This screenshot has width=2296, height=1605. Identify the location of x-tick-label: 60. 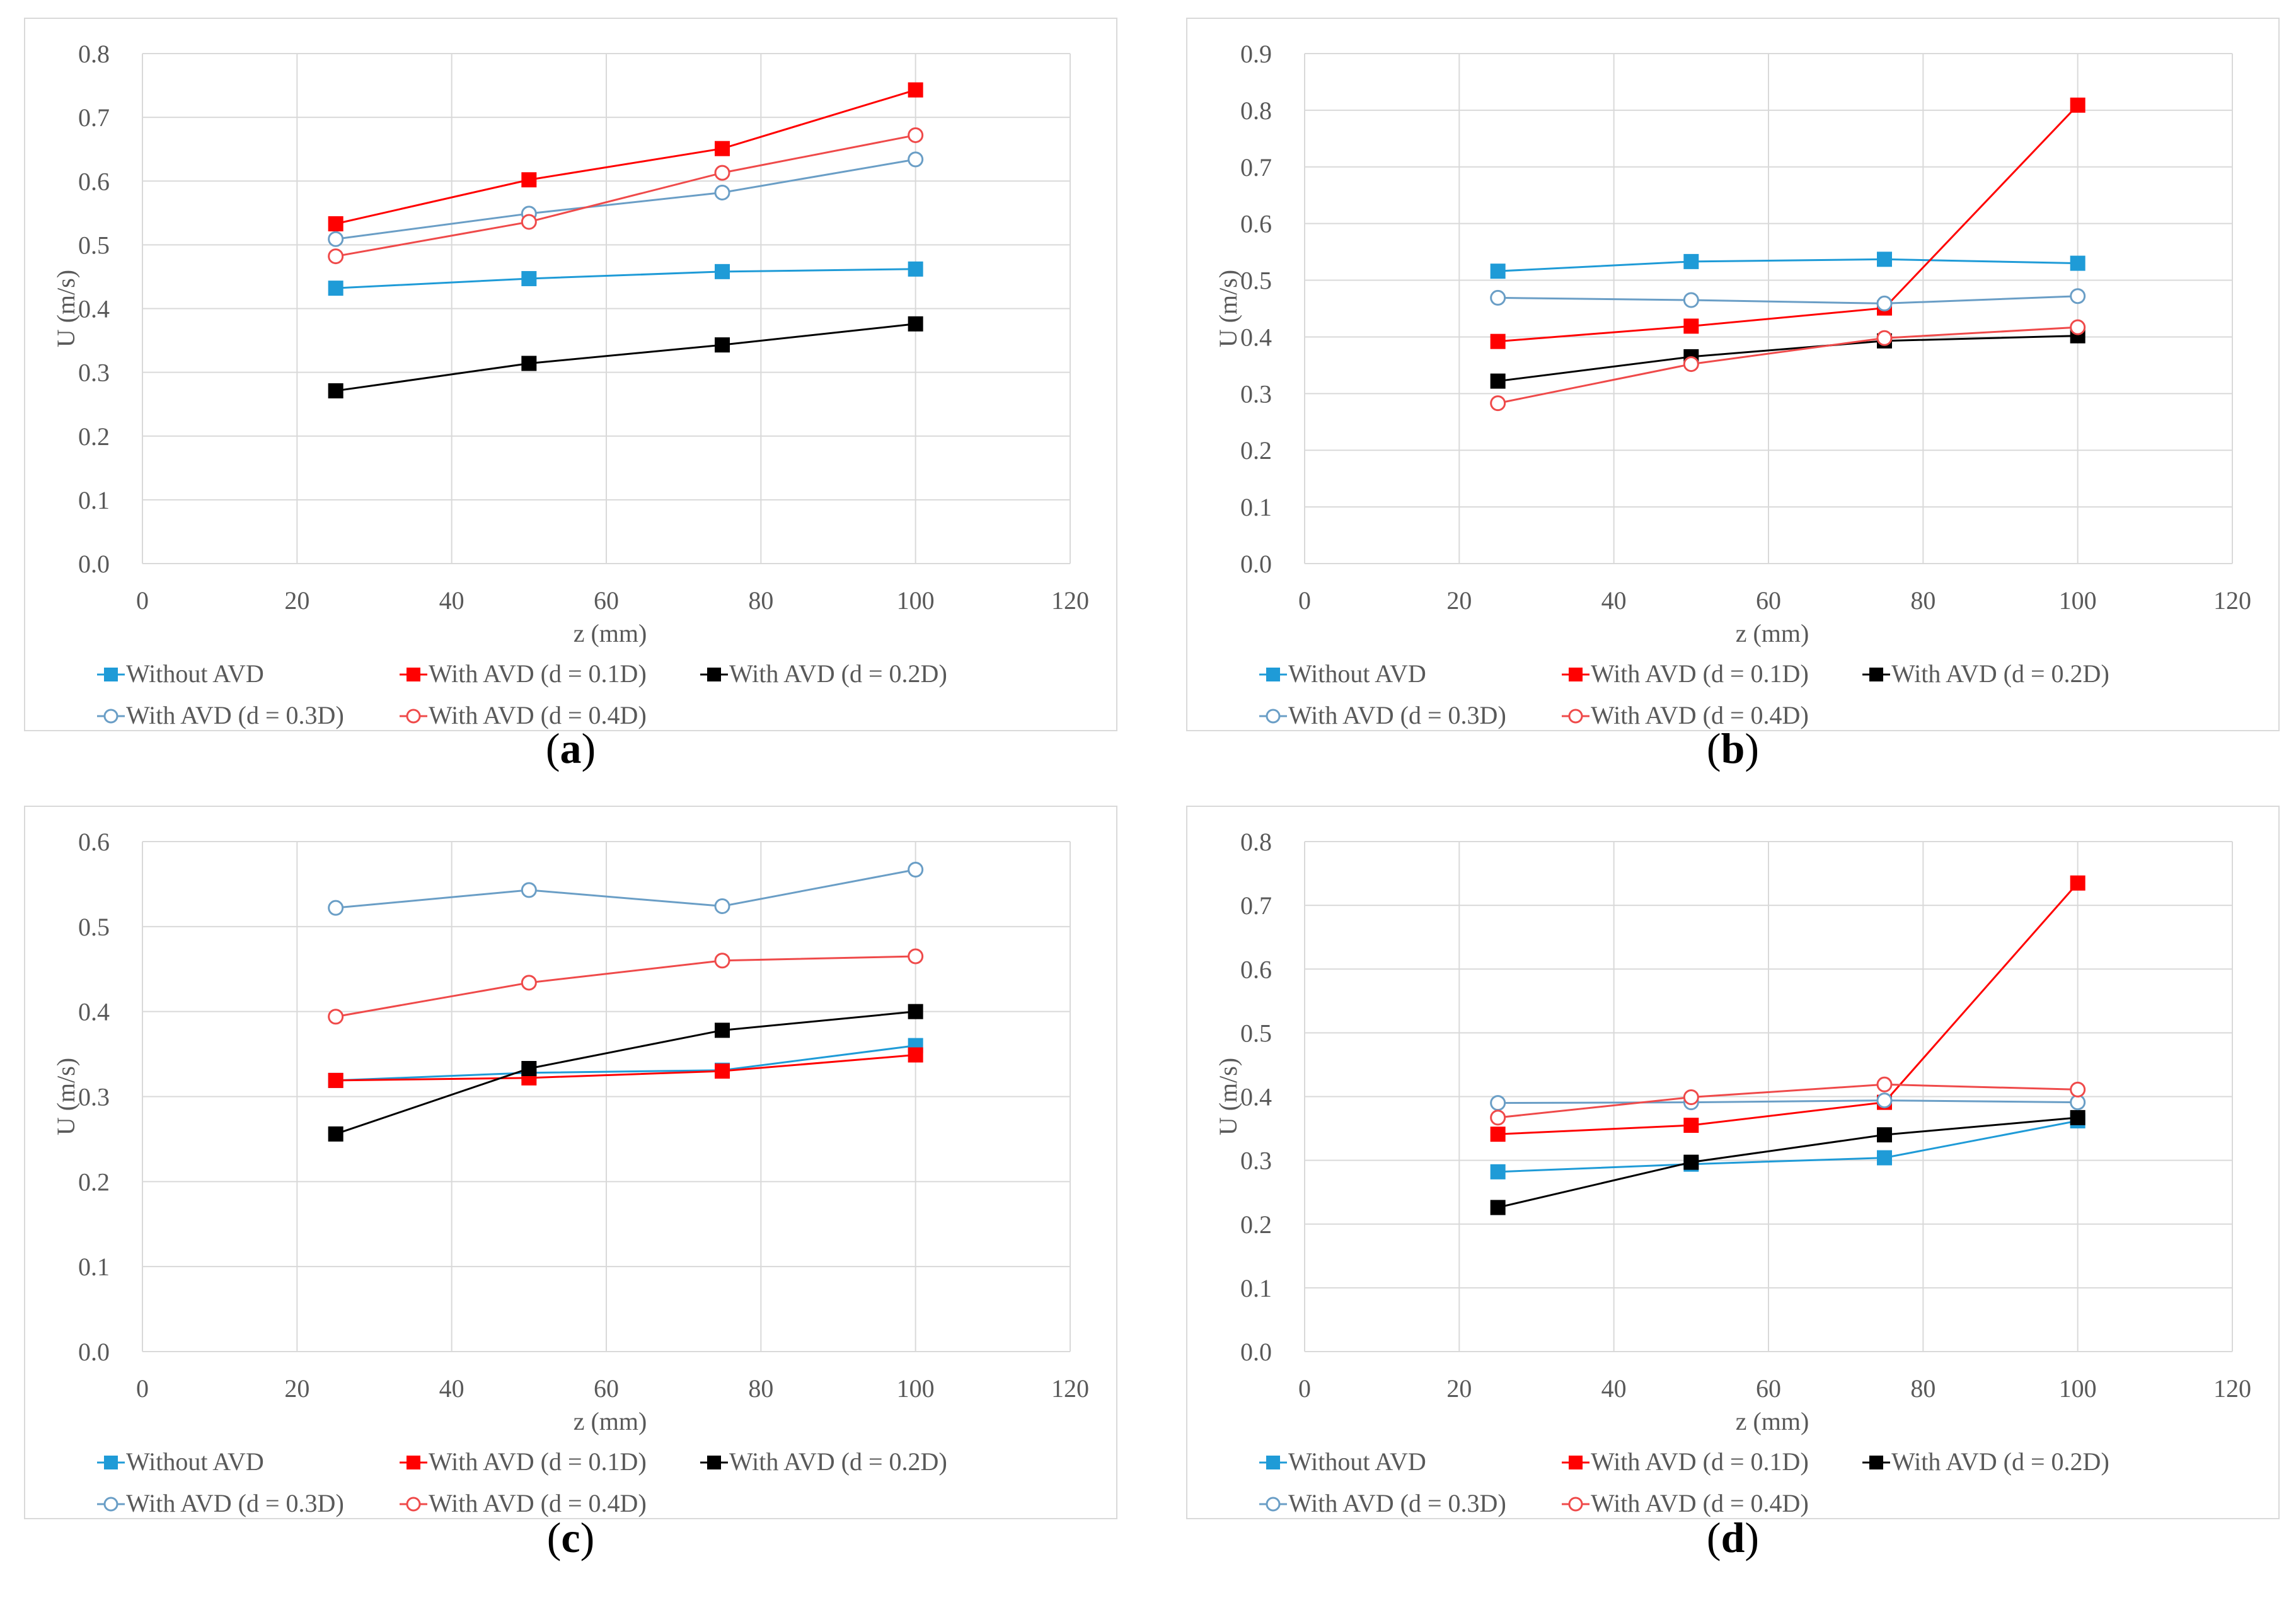
(1769, 1388).